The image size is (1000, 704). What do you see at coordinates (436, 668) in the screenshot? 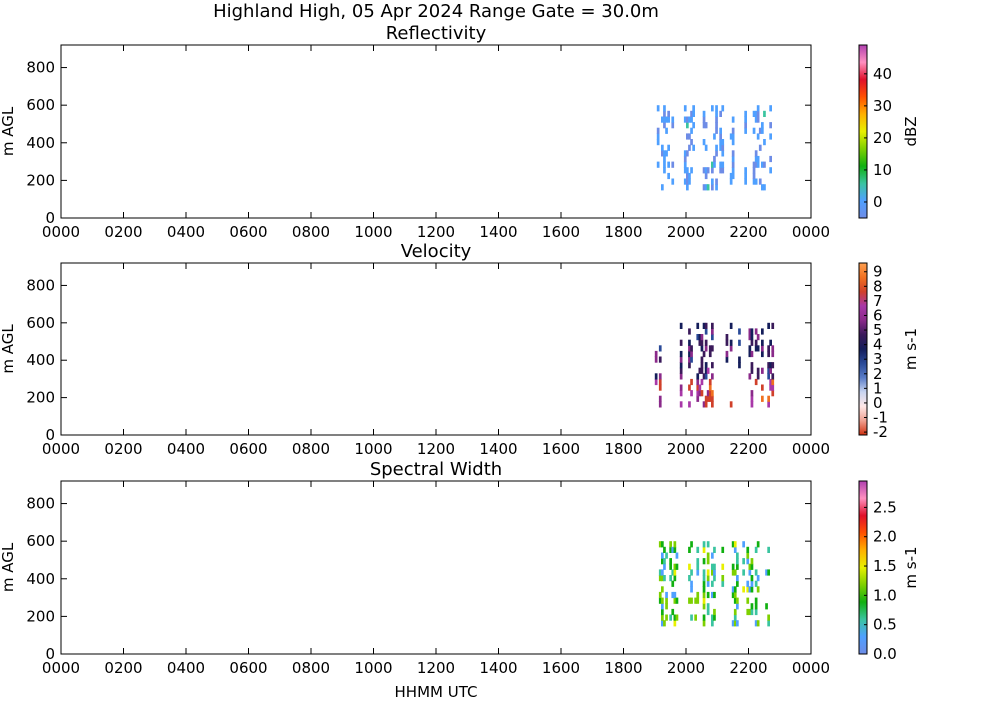
I see `x-tick-label: 1200` at bounding box center [436, 668].